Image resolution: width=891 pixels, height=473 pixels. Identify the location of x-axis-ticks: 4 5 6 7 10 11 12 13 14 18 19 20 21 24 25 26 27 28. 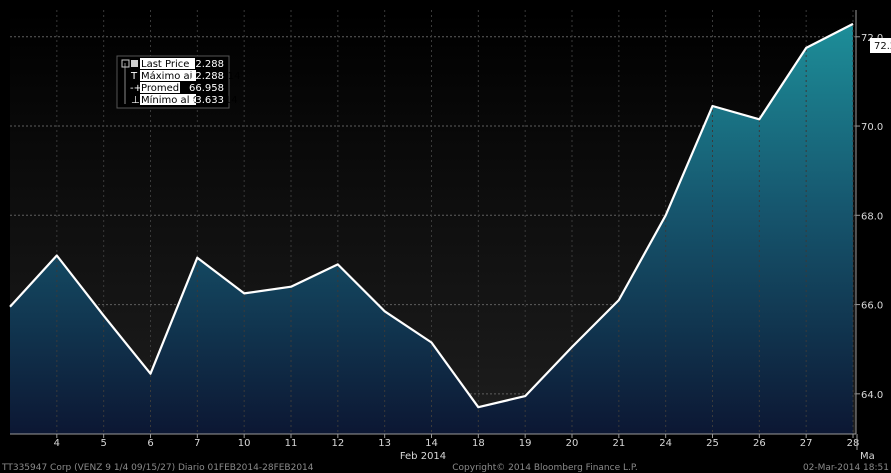
(457, 442).